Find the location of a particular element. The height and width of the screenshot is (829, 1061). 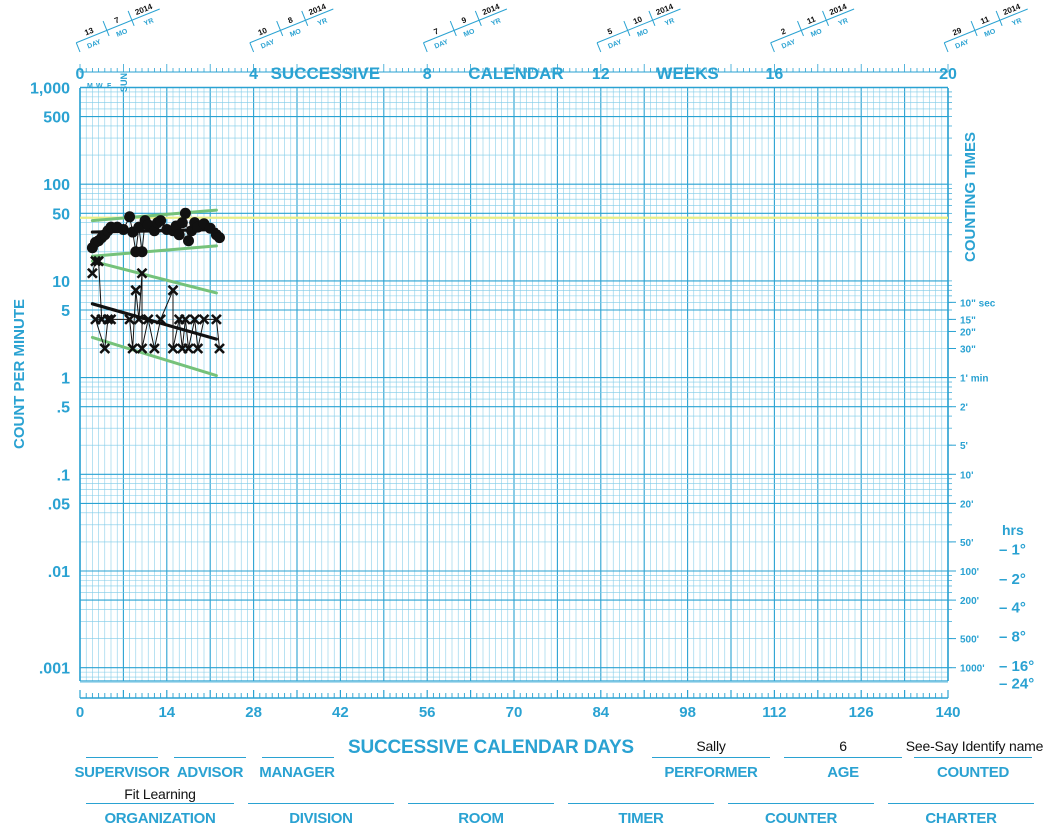

y-tick-label: .5 is located at coordinates (63, 408).